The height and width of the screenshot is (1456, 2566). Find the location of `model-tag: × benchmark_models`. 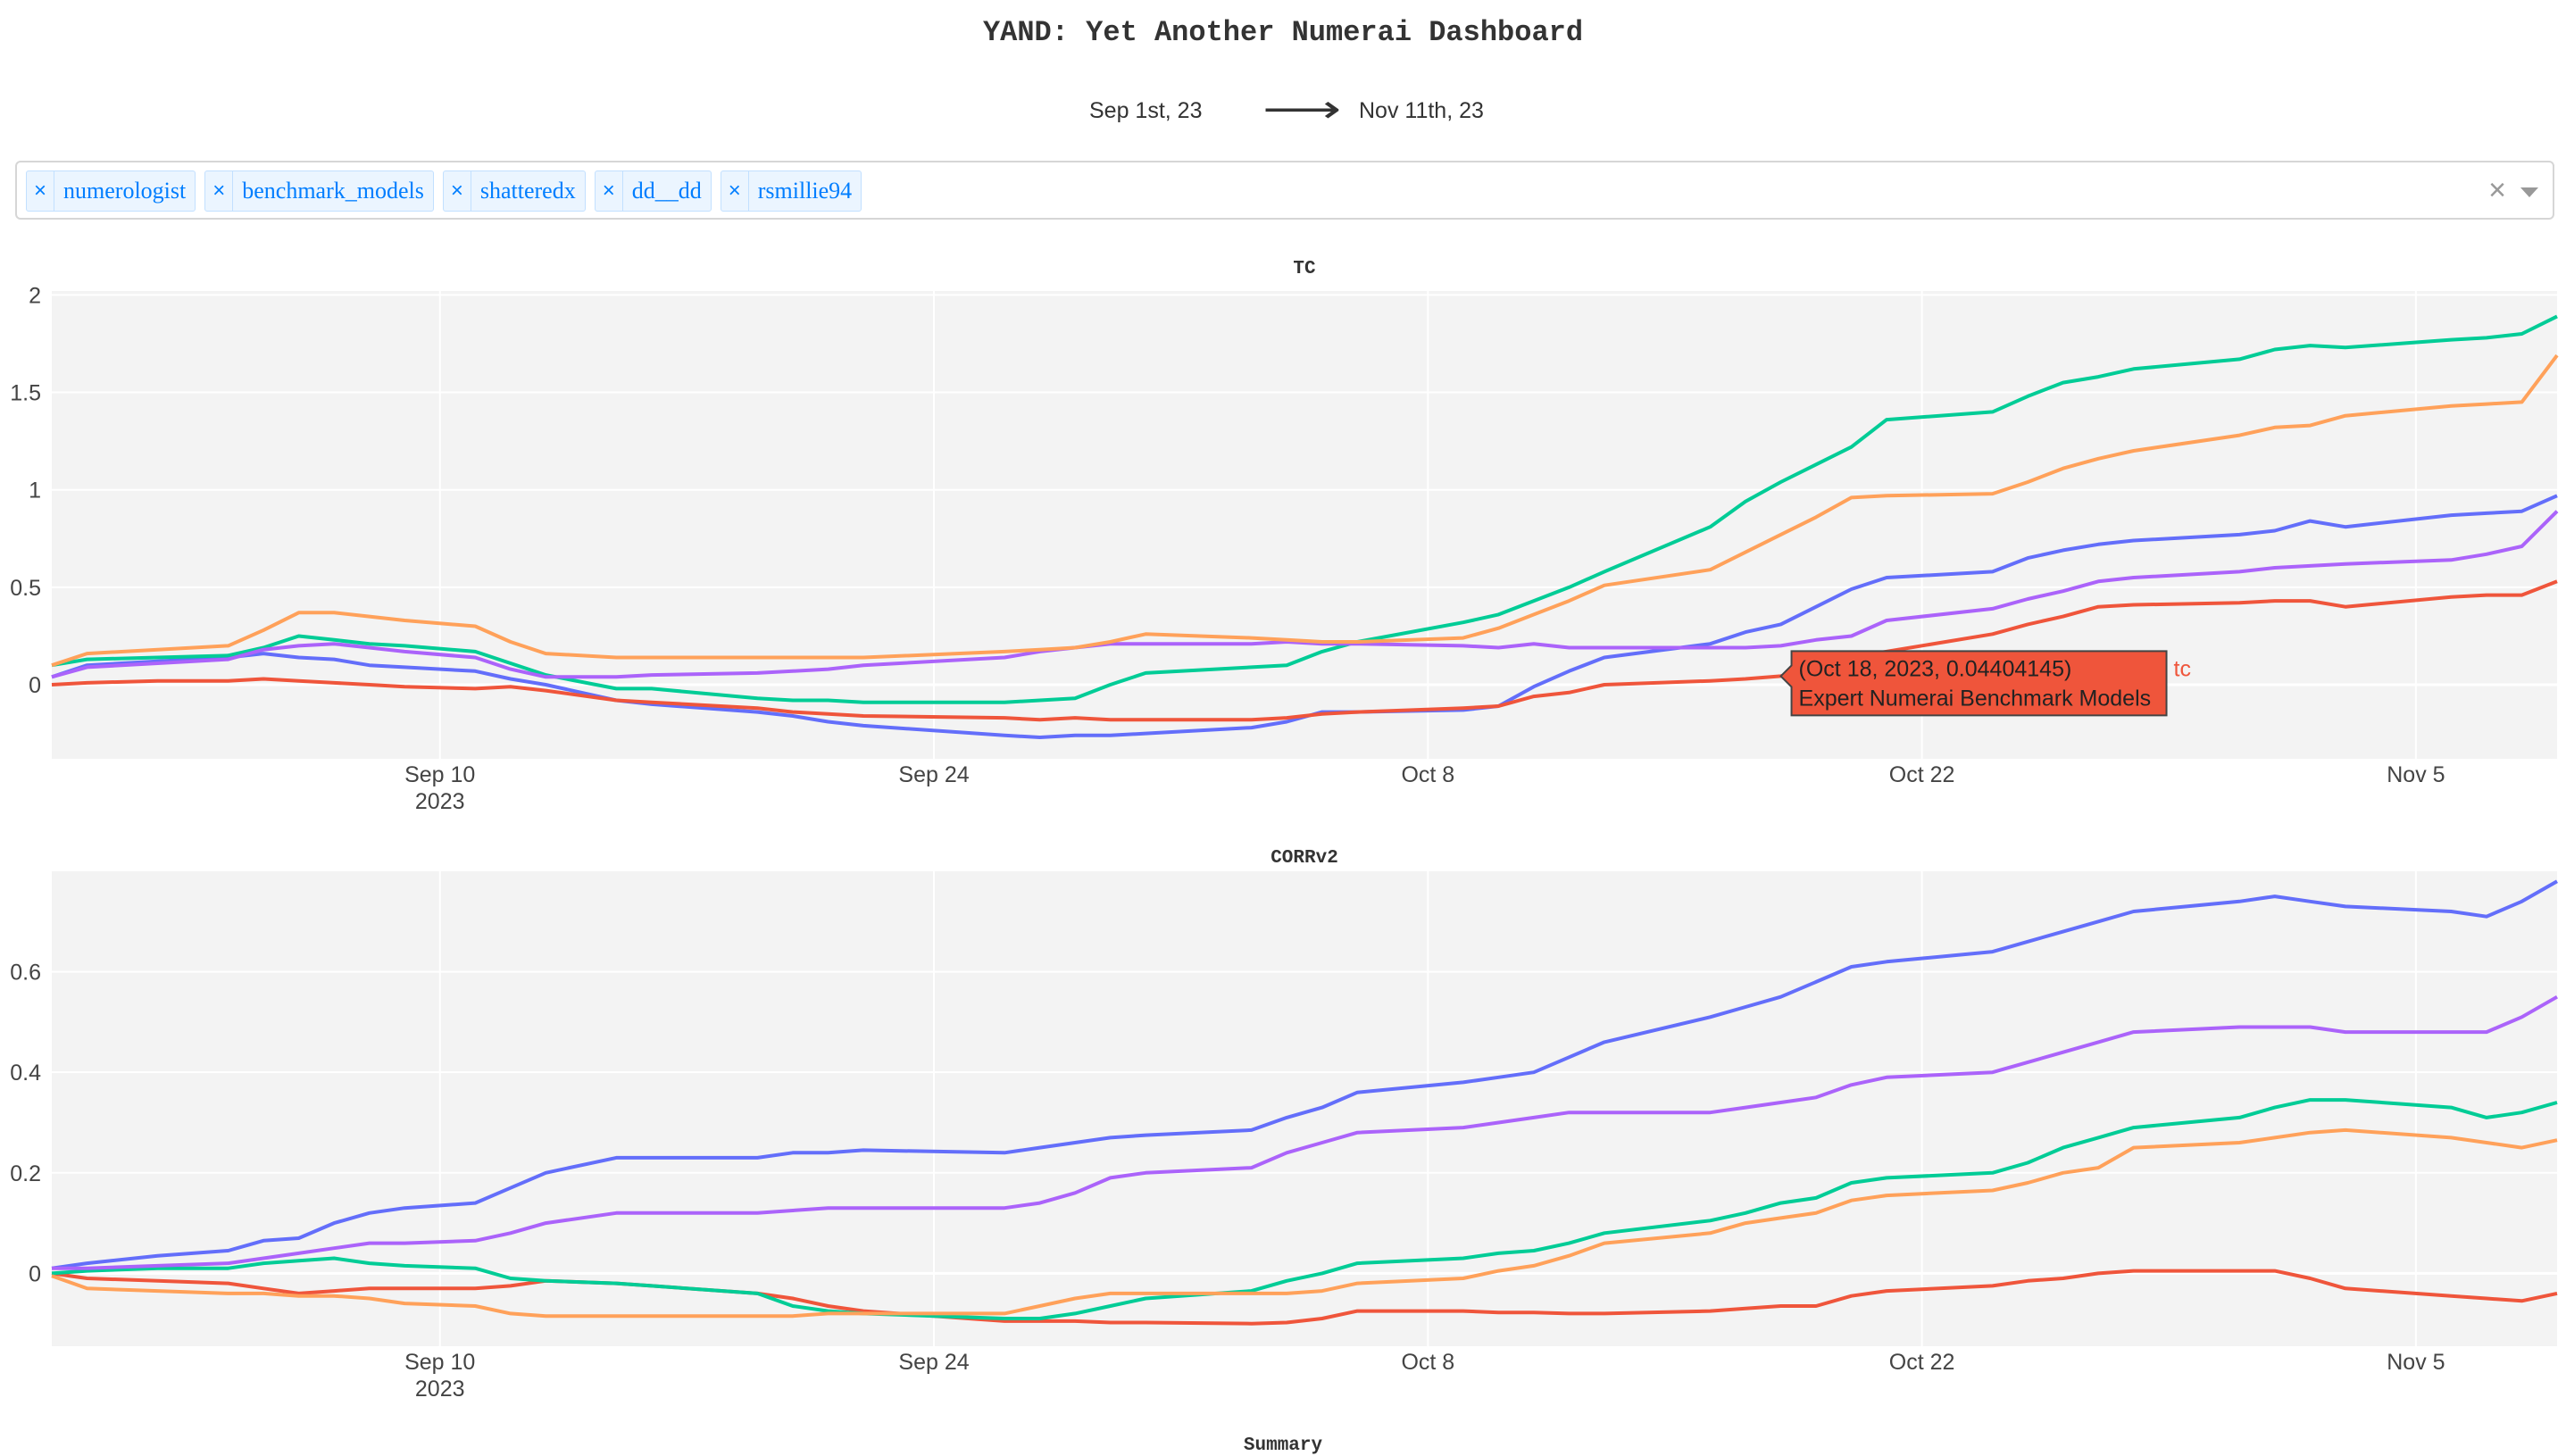

model-tag: × benchmark_models is located at coordinates (319, 192).